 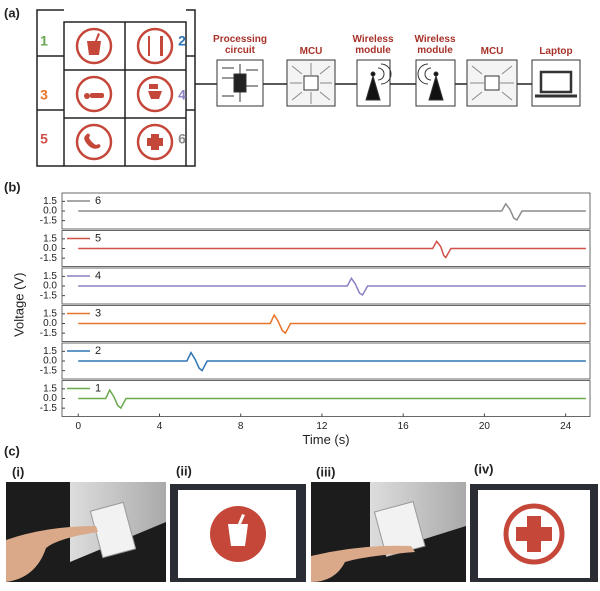 I want to click on icon-glyphs, so click(x=123, y=91).